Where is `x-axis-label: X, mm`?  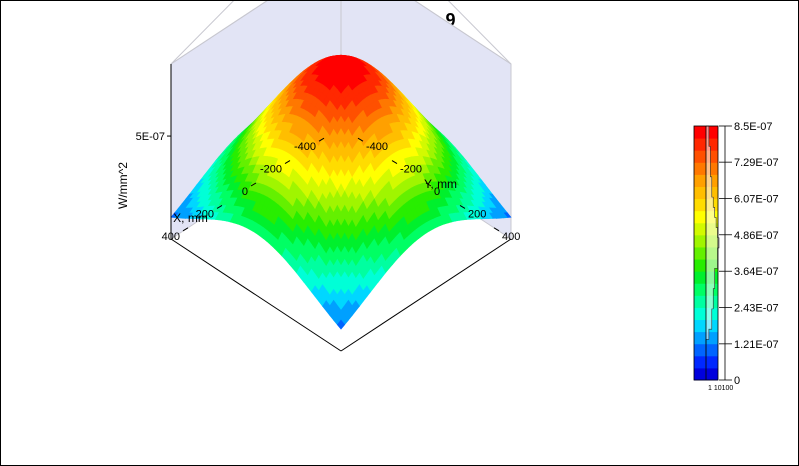 x-axis-label: X, mm is located at coordinates (190, 218).